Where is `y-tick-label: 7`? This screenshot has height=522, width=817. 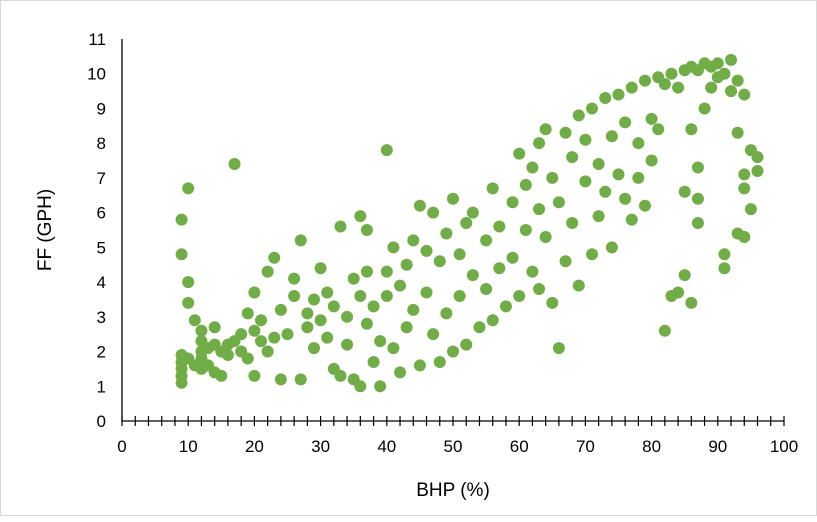 y-tick-label: 7 is located at coordinates (101, 178).